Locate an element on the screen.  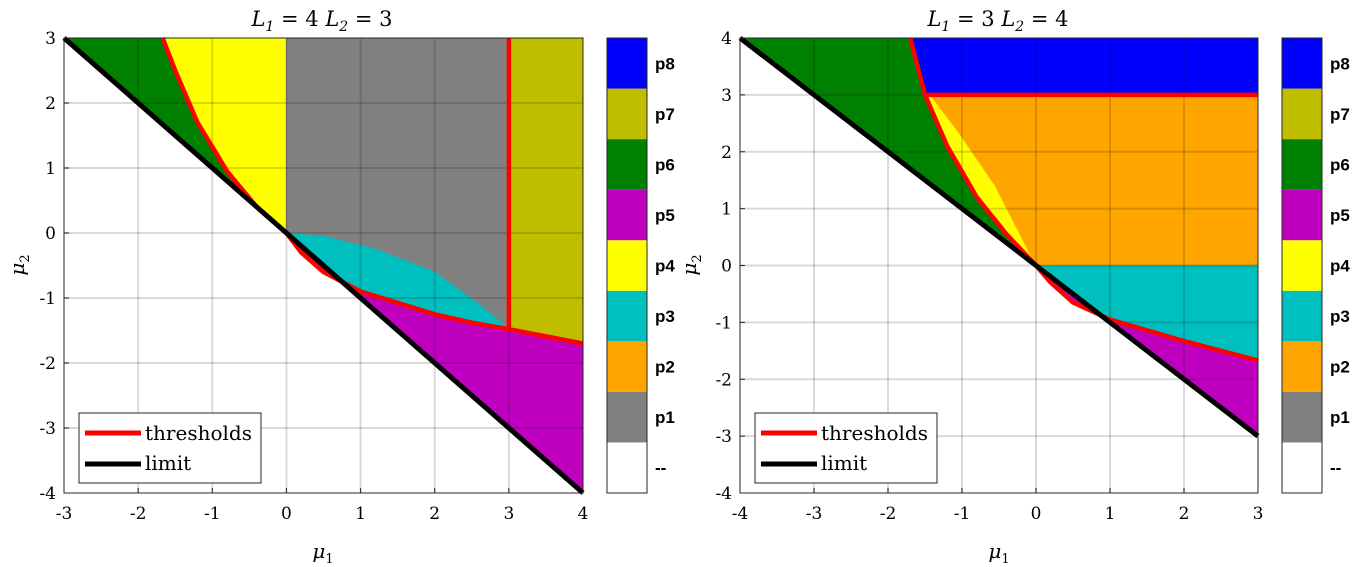
x-tick-label: -4 is located at coordinates (740, 514).